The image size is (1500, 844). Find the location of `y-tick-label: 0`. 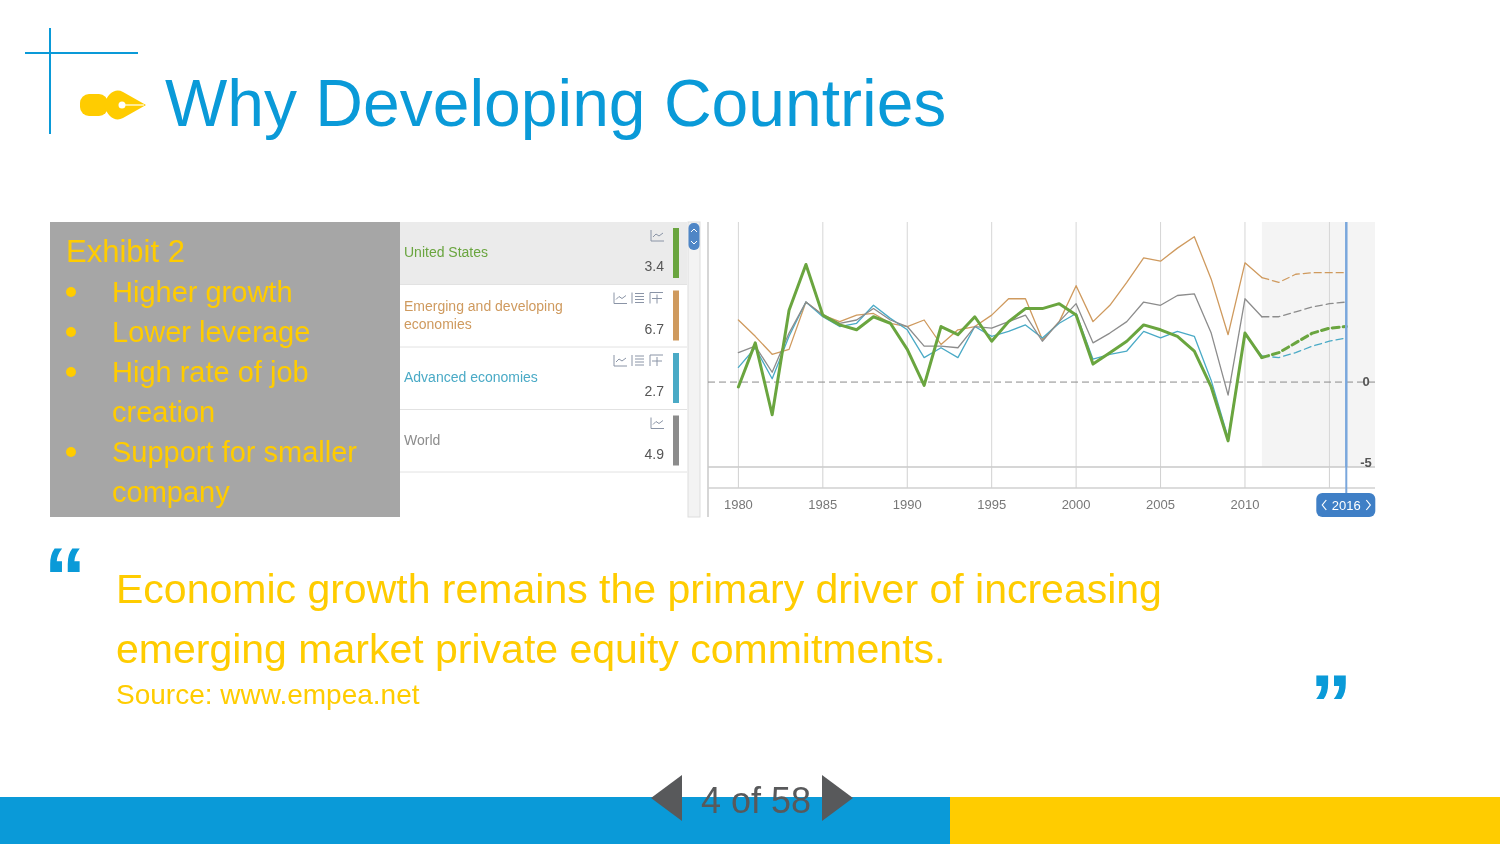

y-tick-label: 0 is located at coordinates (1366, 381).